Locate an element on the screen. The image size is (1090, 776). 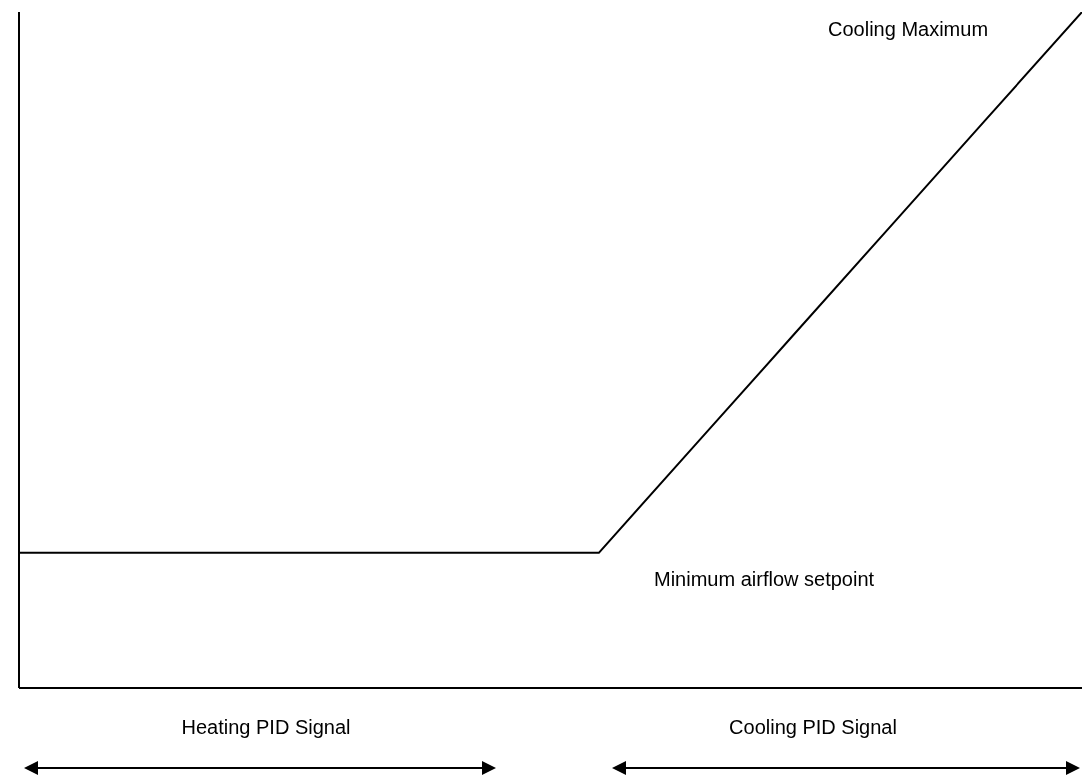
annotation: Cooling Maximum is located at coordinates (909, 29).